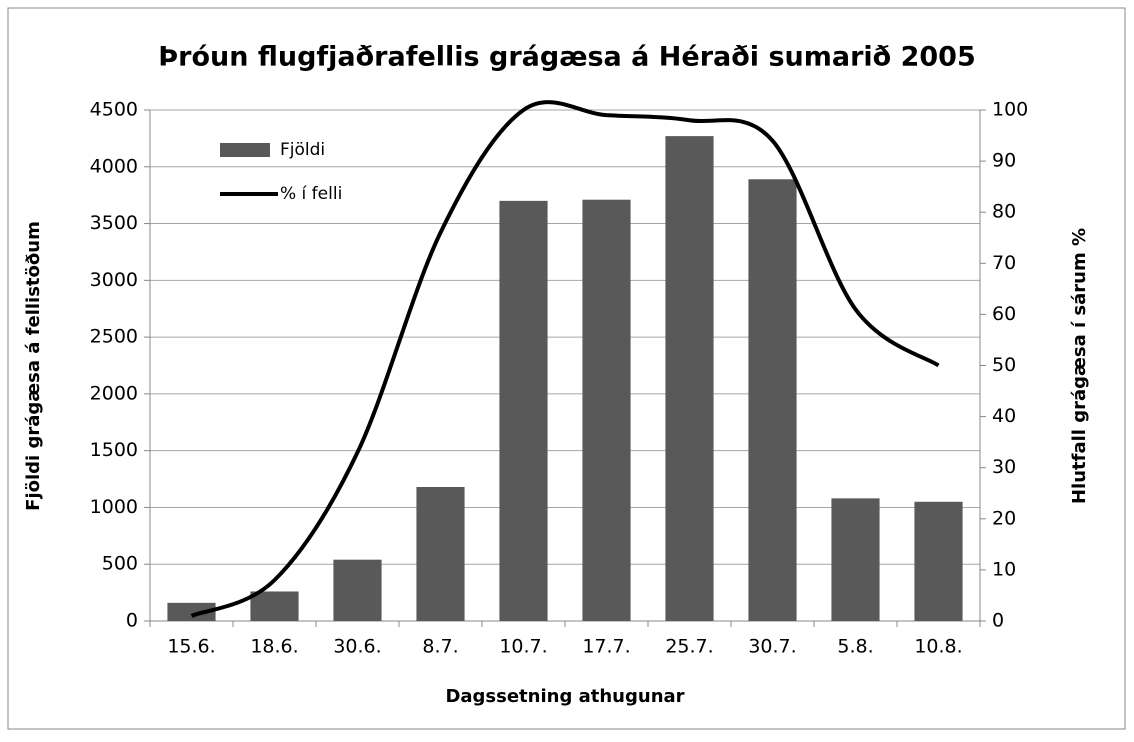 This screenshot has height=742, width=1134. What do you see at coordinates (1004, 212) in the screenshot?
I see `y2-tick-label: 80` at bounding box center [1004, 212].